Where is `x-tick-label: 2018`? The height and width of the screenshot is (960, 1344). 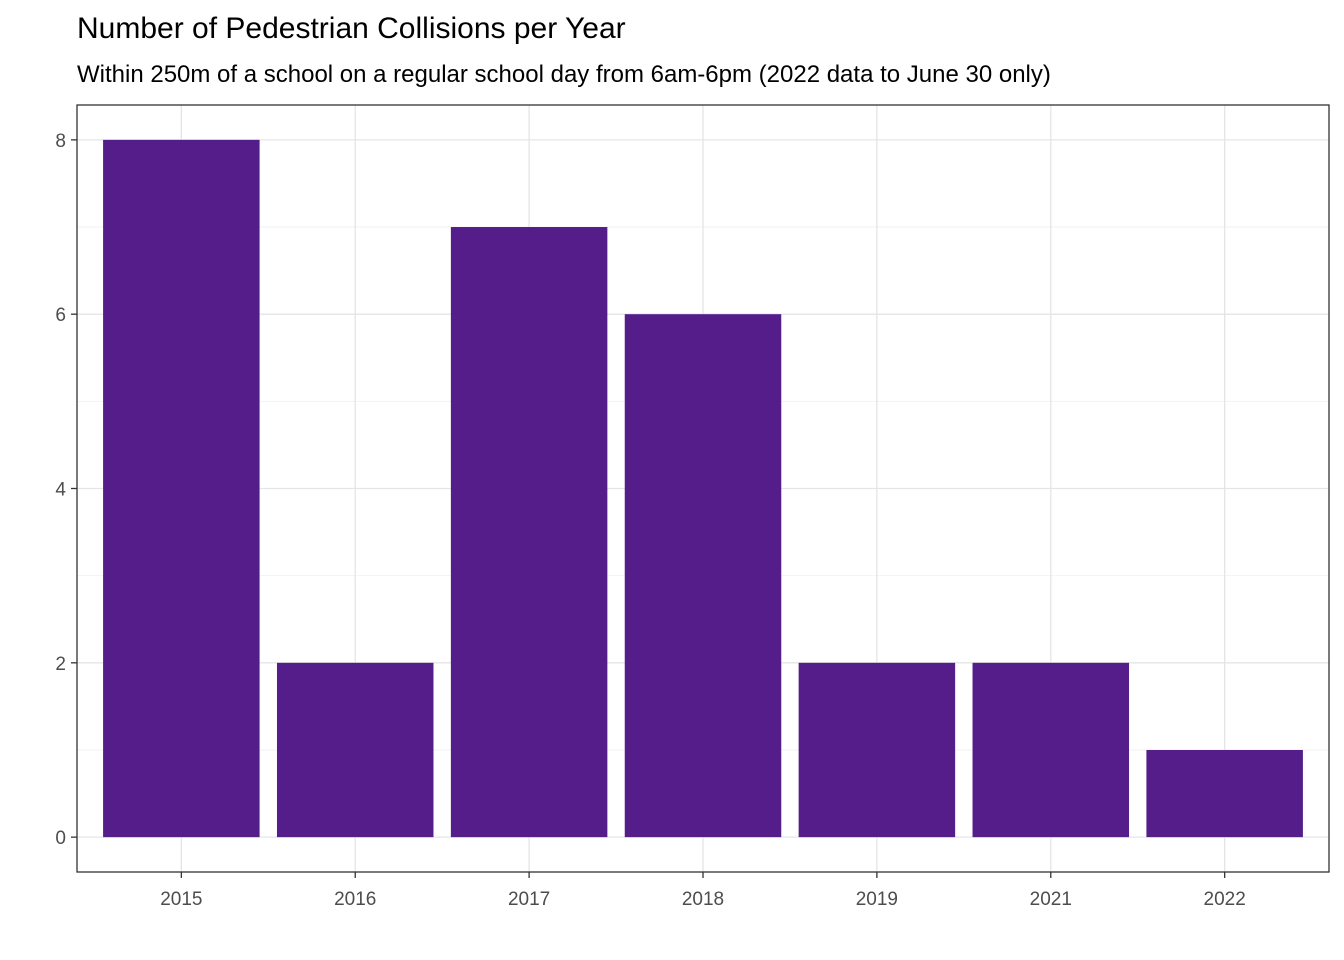 x-tick-label: 2018 is located at coordinates (703, 899).